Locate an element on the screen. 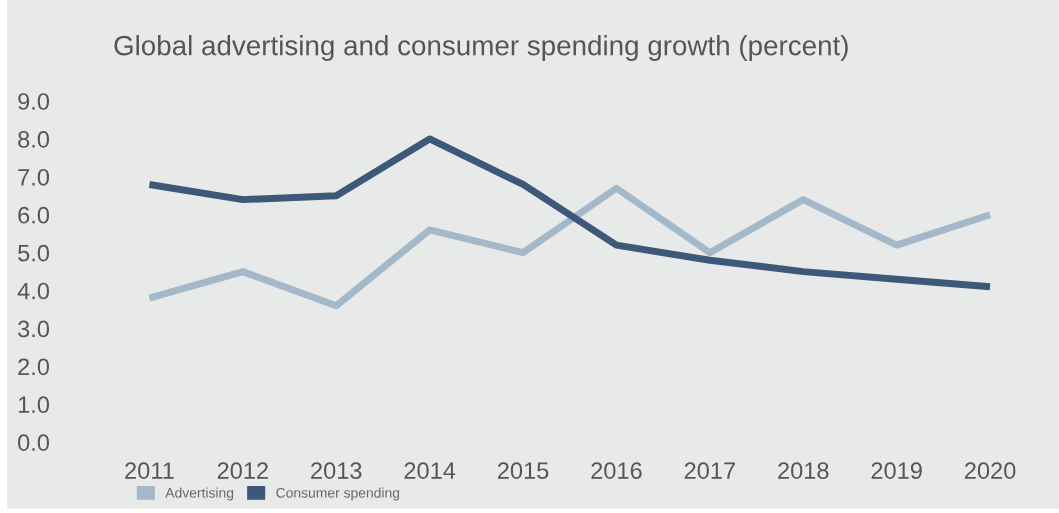  x-tick-label: 2020 is located at coordinates (990, 470).